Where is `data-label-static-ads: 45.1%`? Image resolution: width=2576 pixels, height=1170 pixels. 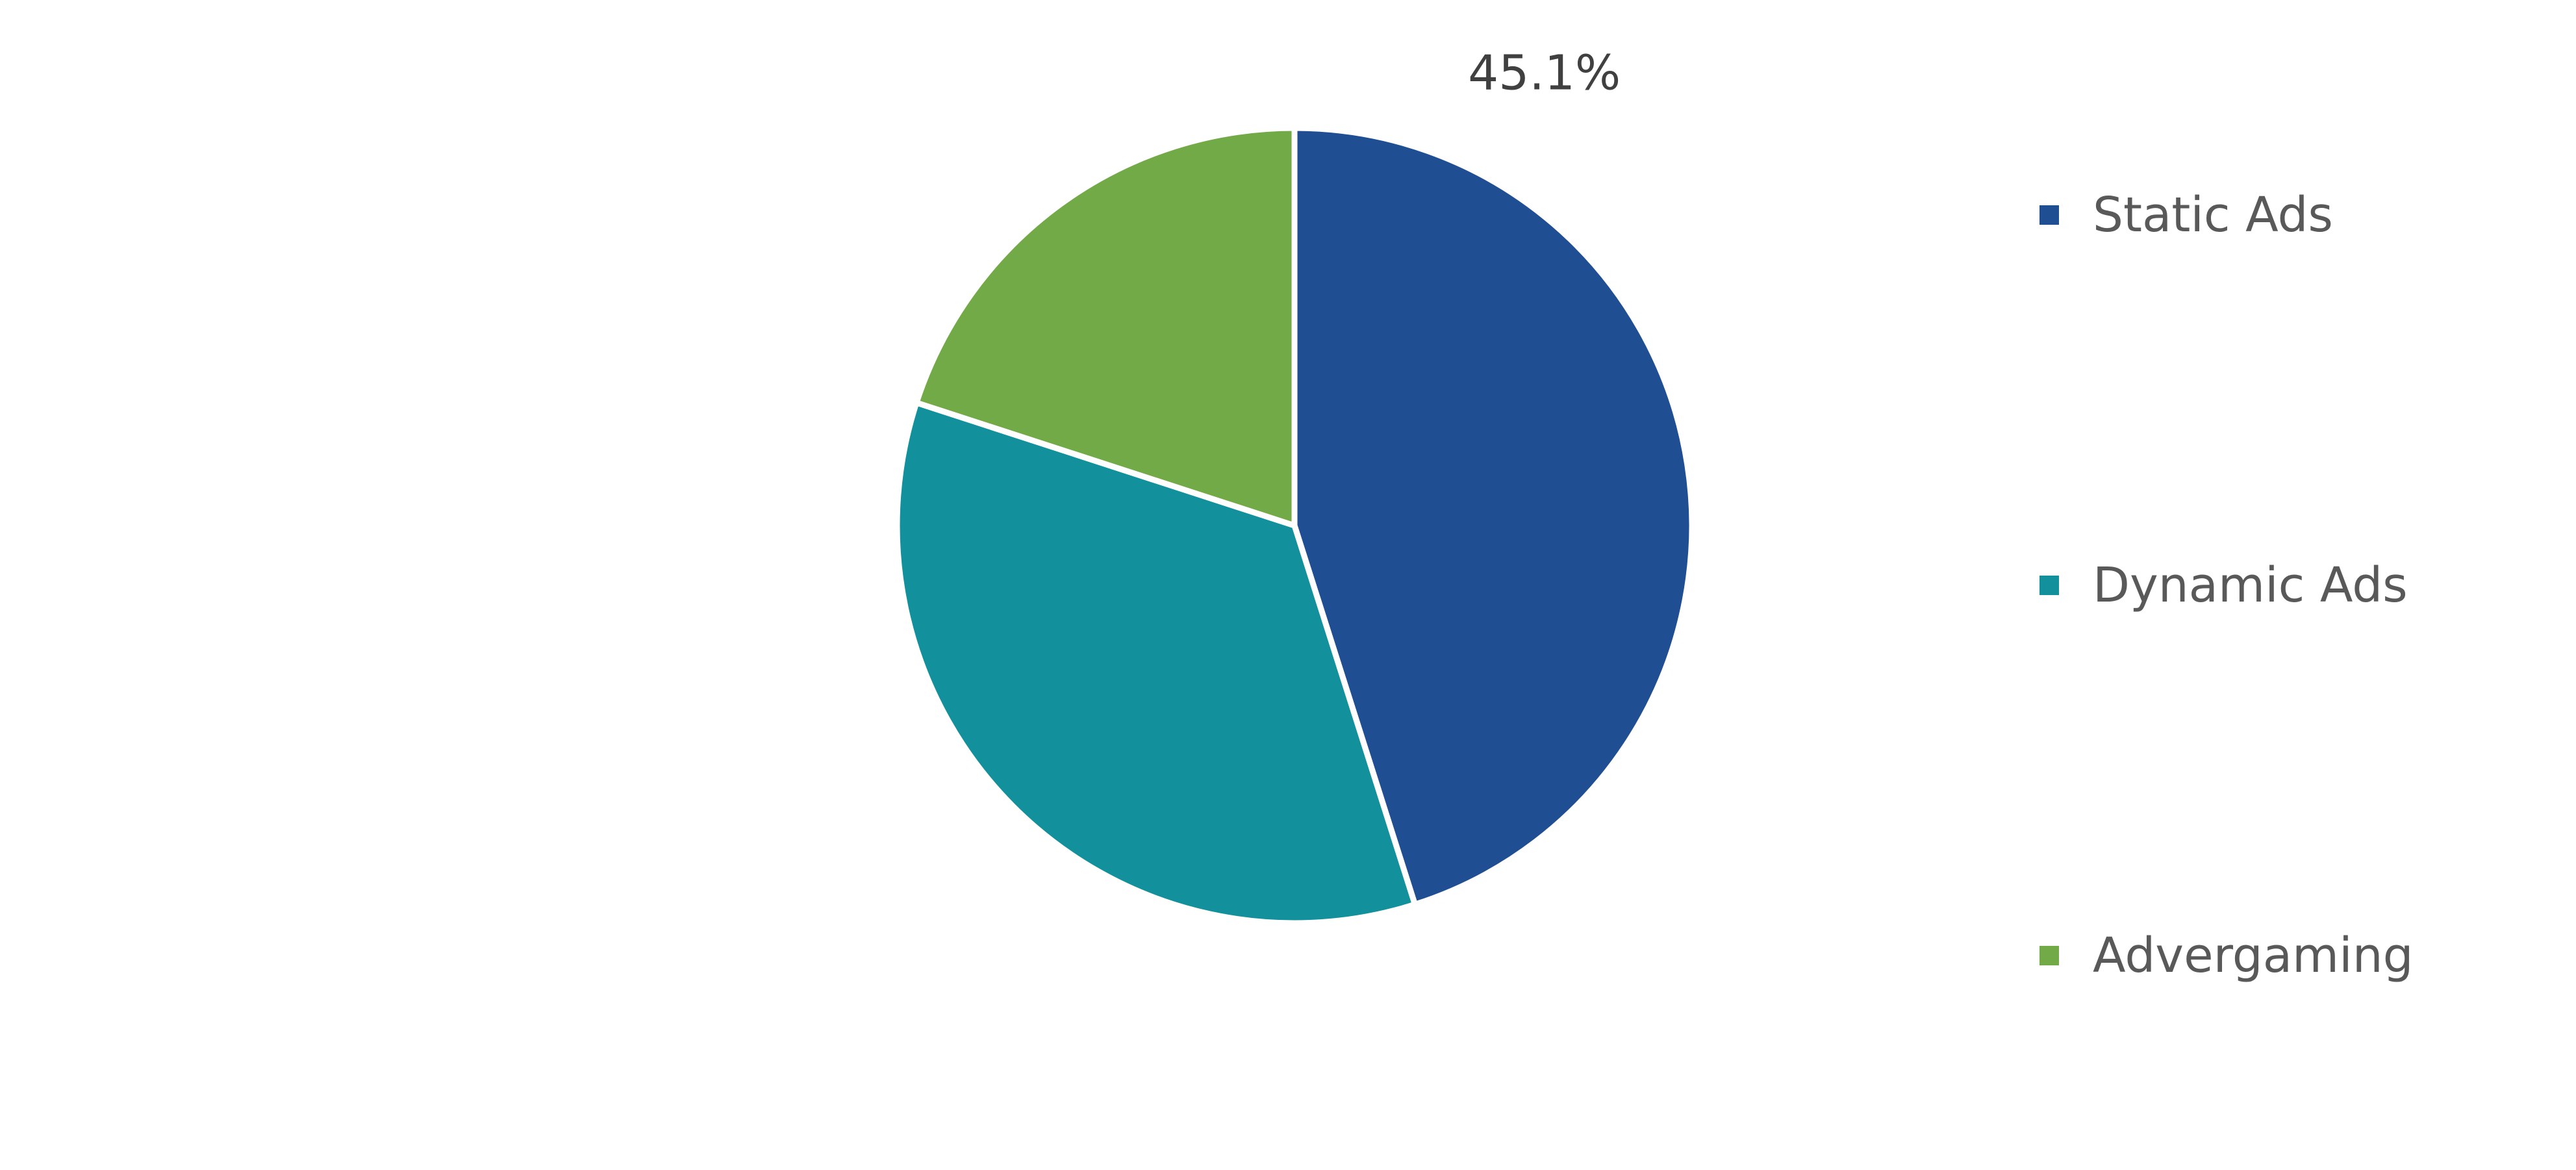 data-label-static-ads: 45.1% is located at coordinates (1544, 73).